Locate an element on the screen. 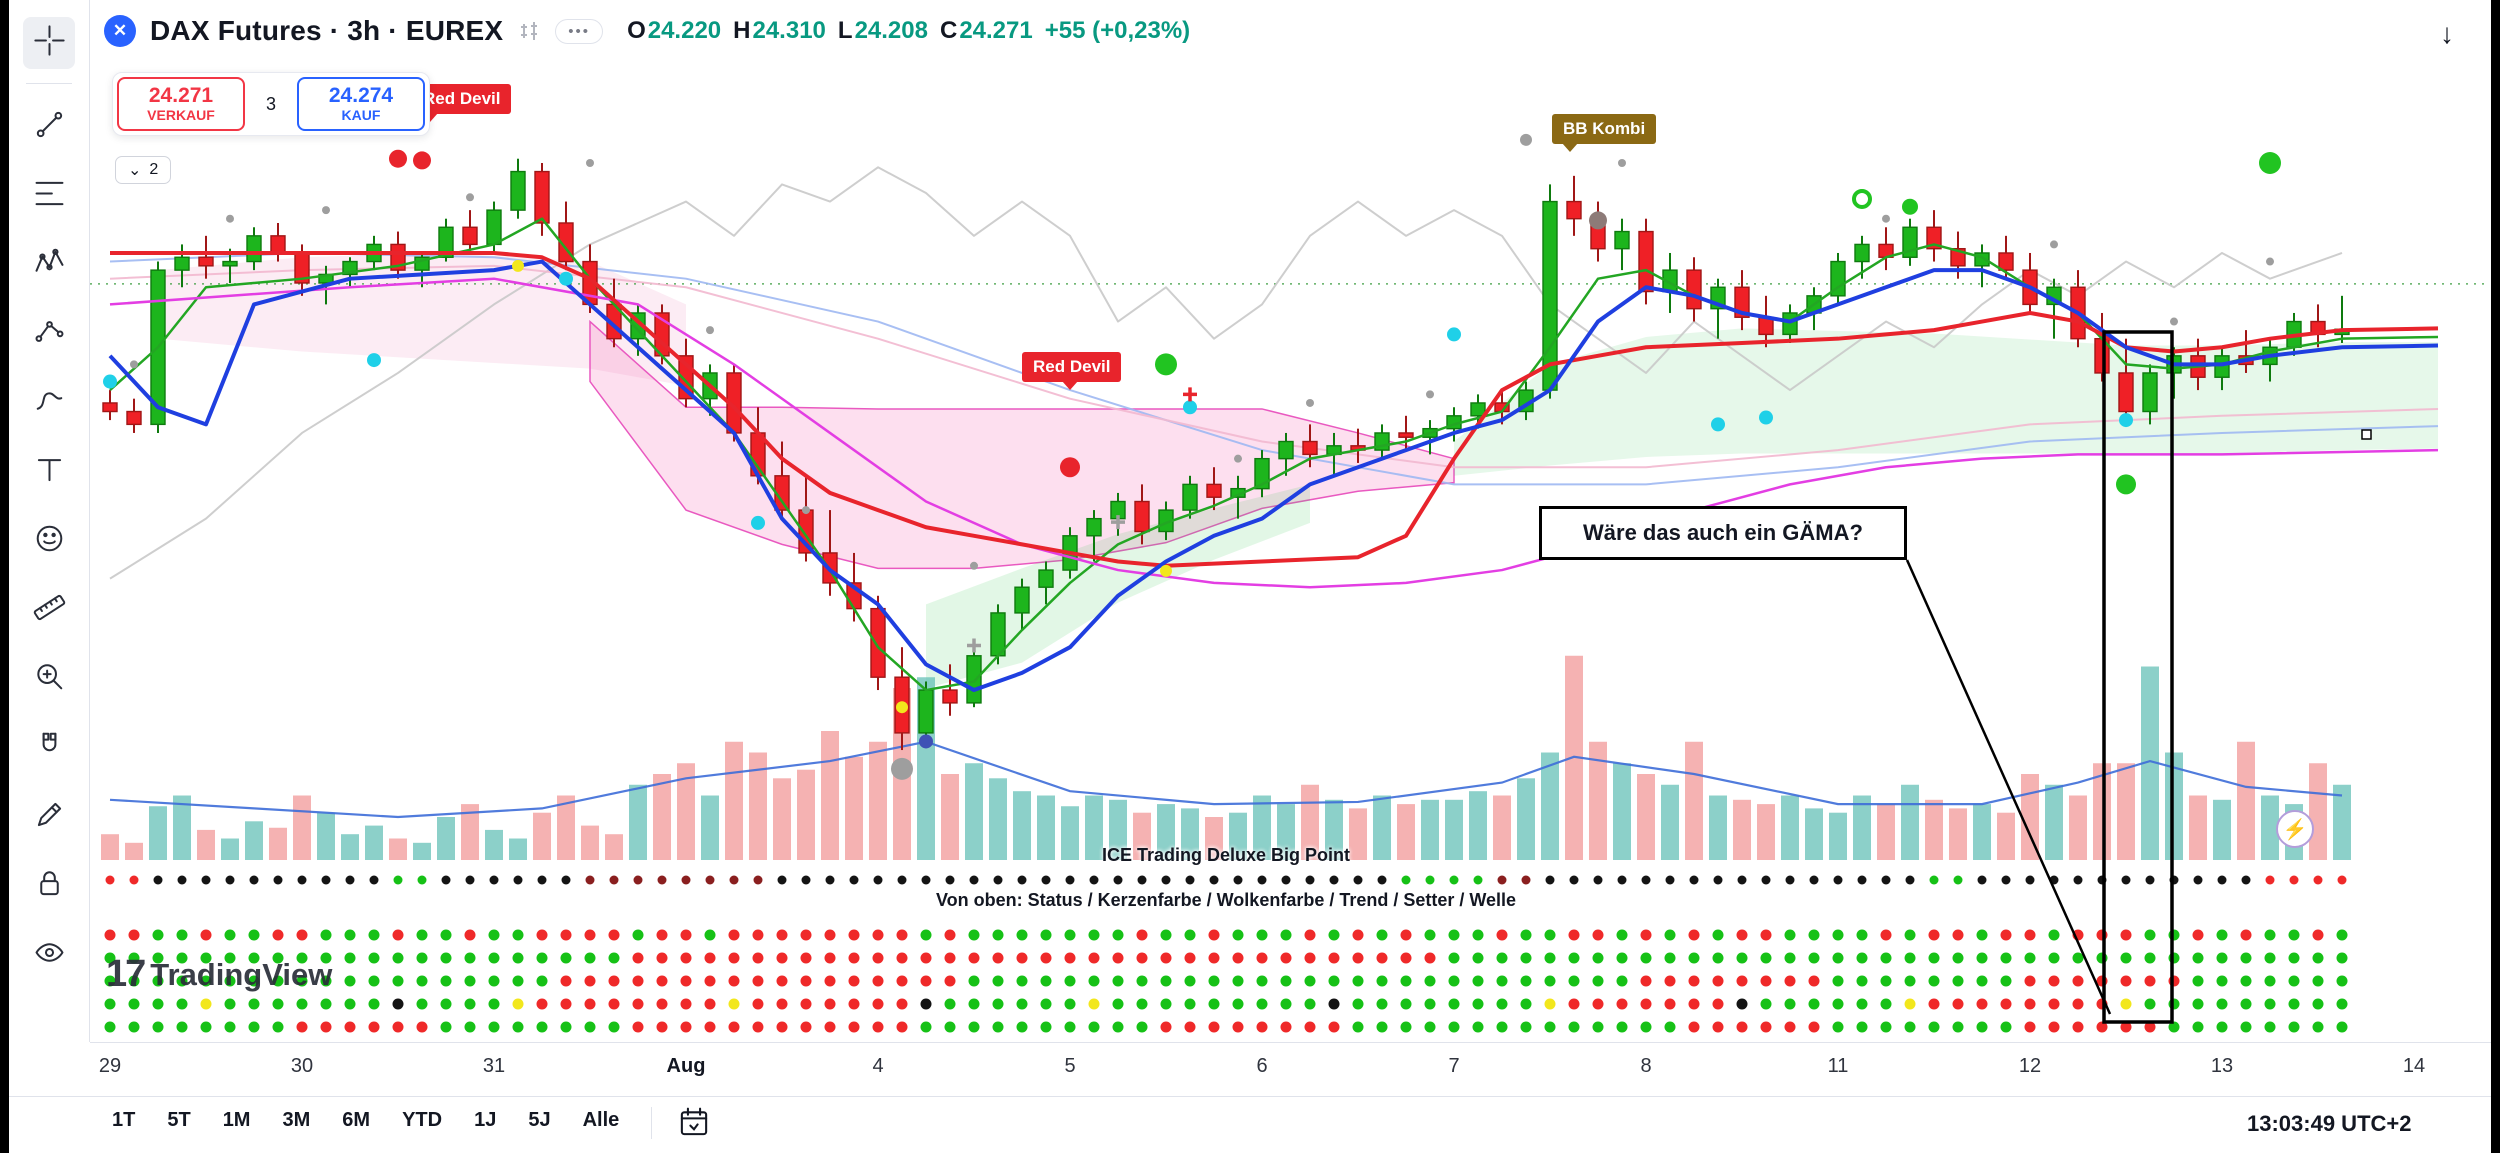 Image resolution: width=2500 pixels, height=1153 pixels. dot-row-status is located at coordinates (1226, 880).